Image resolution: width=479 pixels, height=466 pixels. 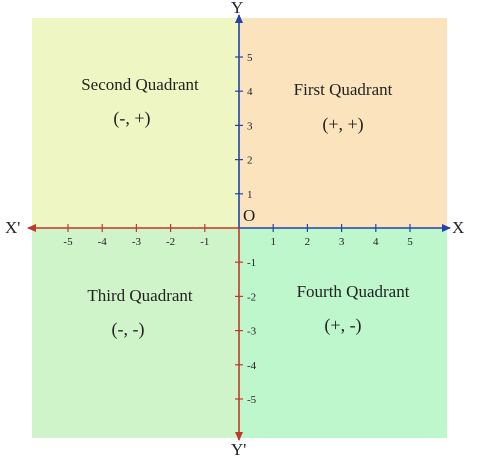 I want to click on third-quadrant-name: Third Quadrant, so click(x=140, y=295).